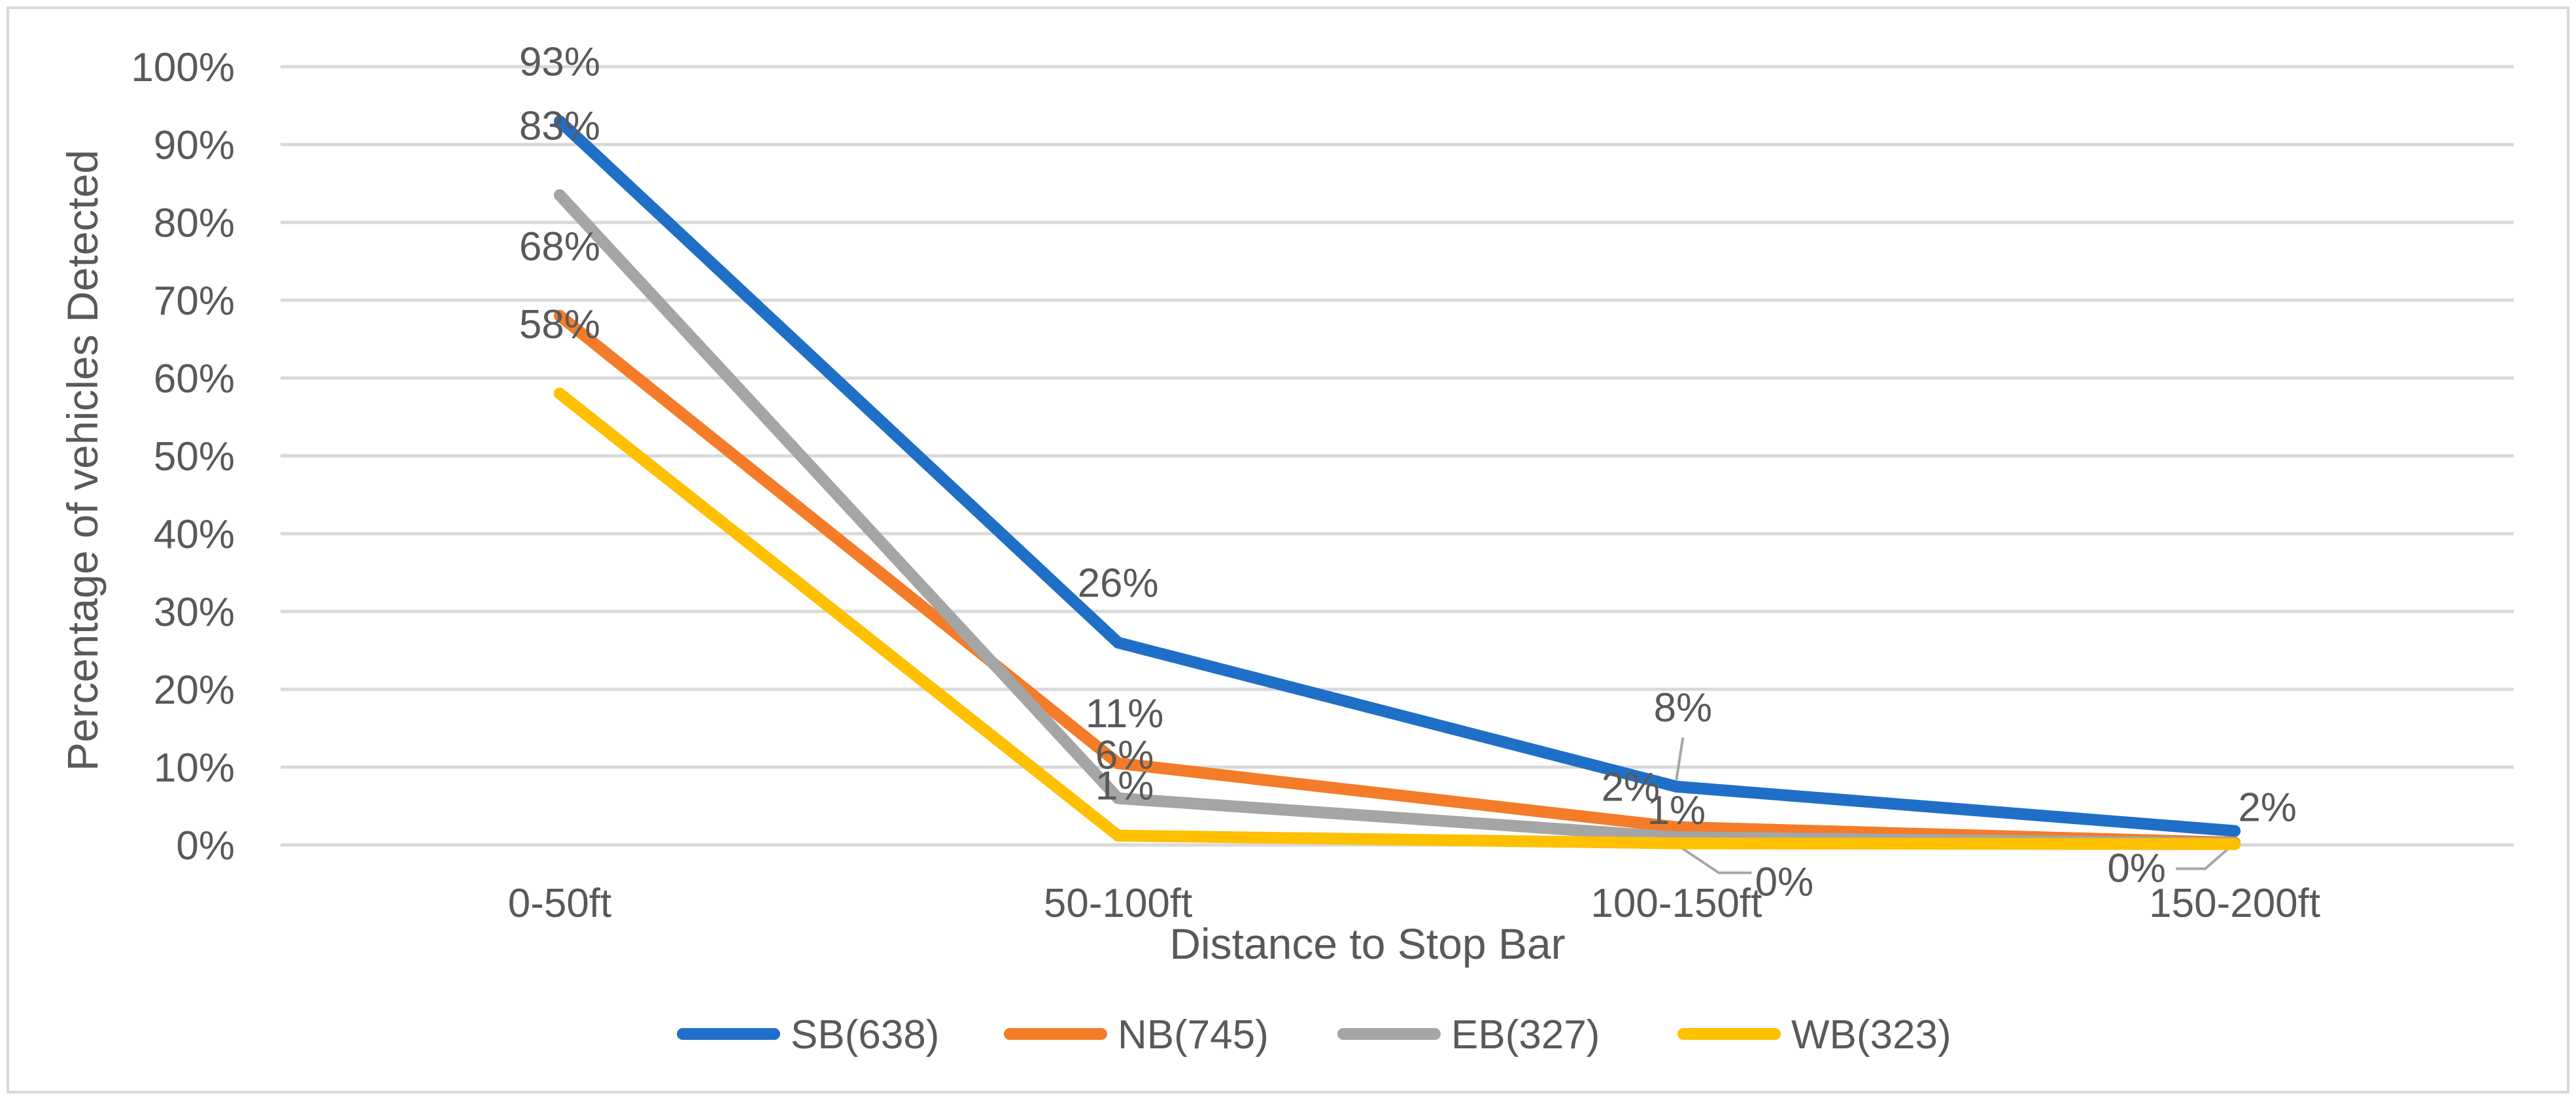 The height and width of the screenshot is (1100, 2576). What do you see at coordinates (559, 324) in the screenshot?
I see `data-label: 58%` at bounding box center [559, 324].